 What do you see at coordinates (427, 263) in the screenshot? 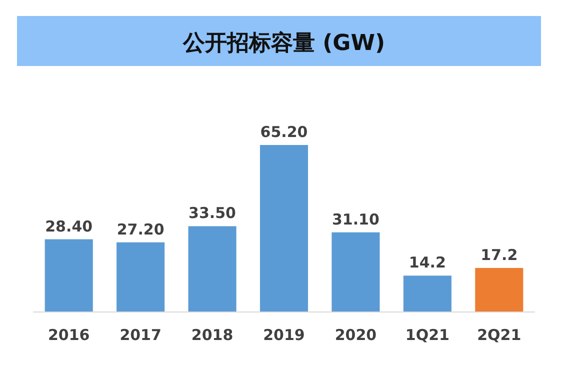
I see `data-label: 14.2` at bounding box center [427, 263].